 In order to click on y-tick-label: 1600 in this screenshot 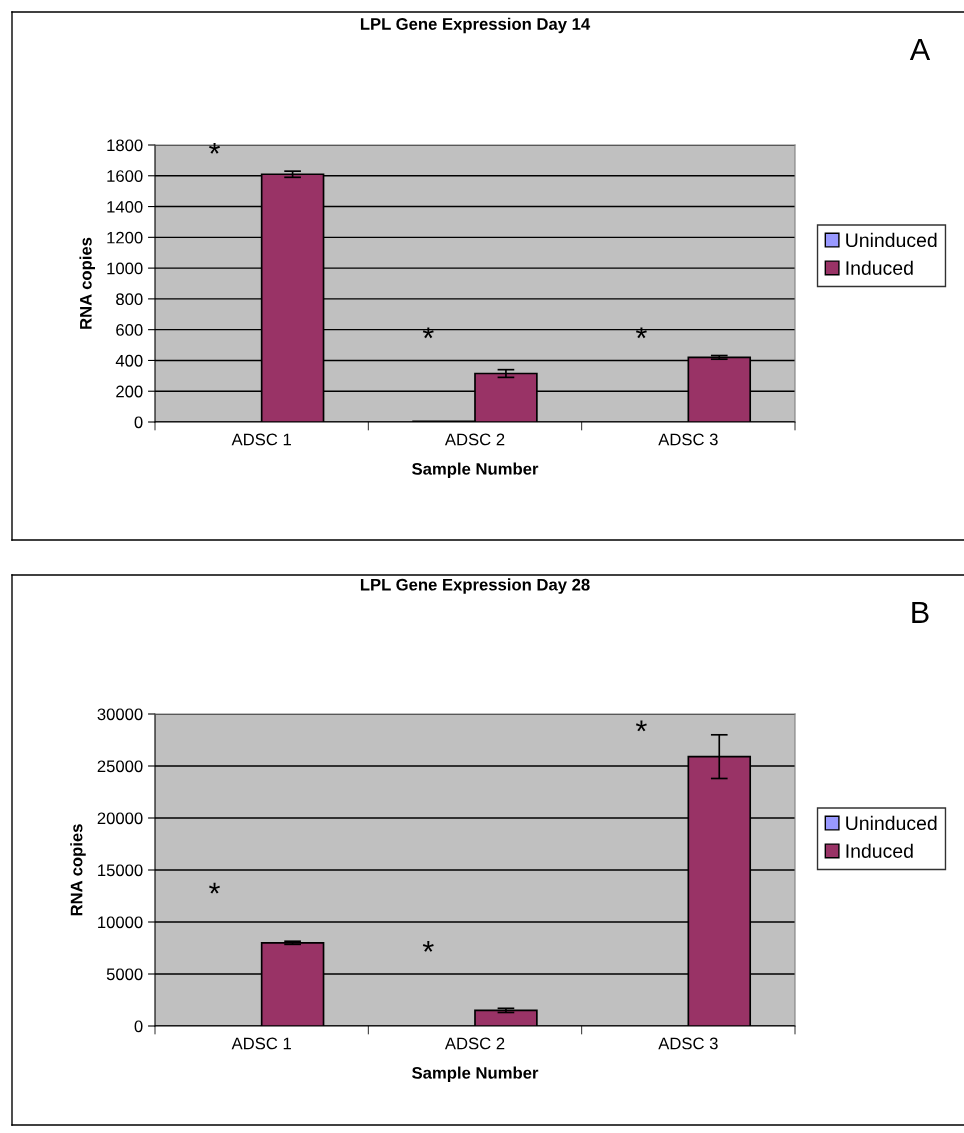, I will do `click(125, 176)`.